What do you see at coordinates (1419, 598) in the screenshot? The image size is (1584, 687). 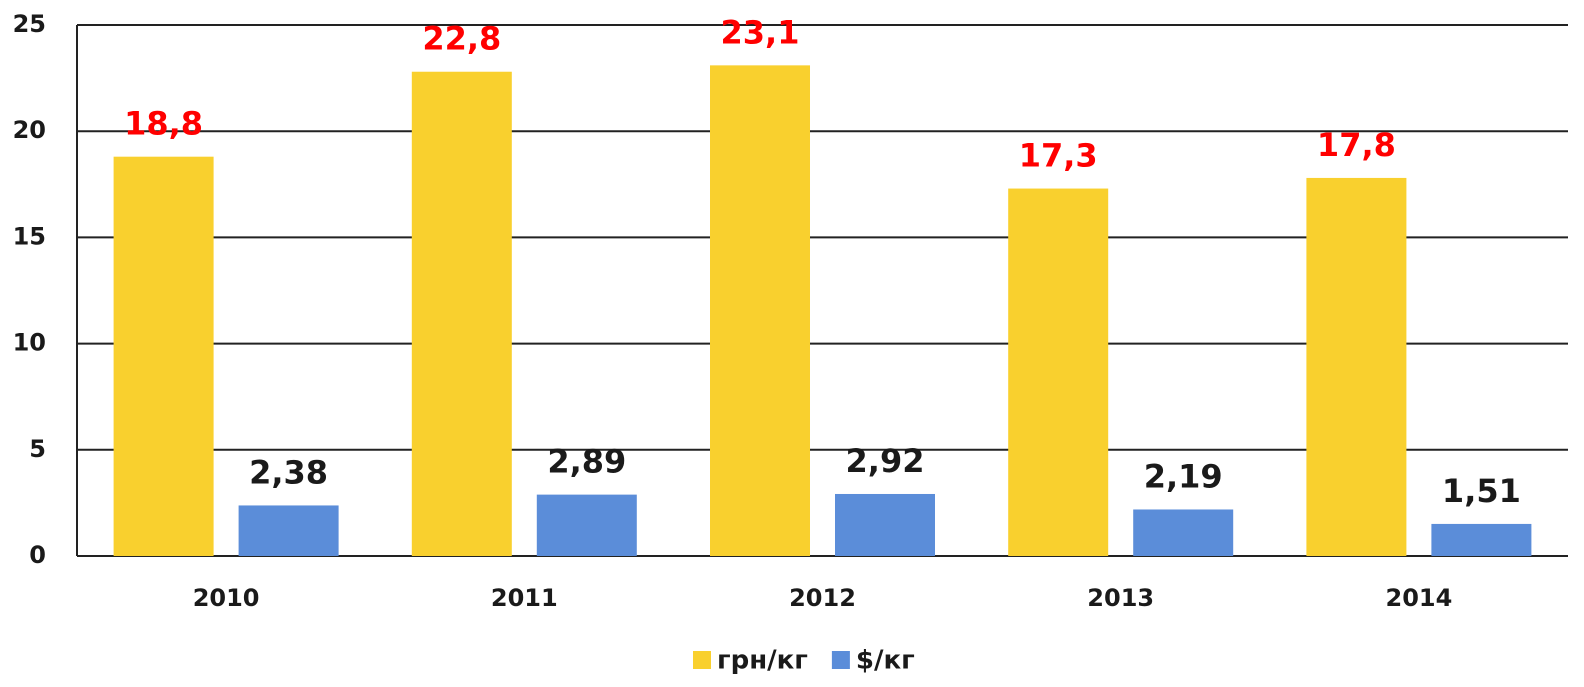 I see `x-tick-label: 2014` at bounding box center [1419, 598].